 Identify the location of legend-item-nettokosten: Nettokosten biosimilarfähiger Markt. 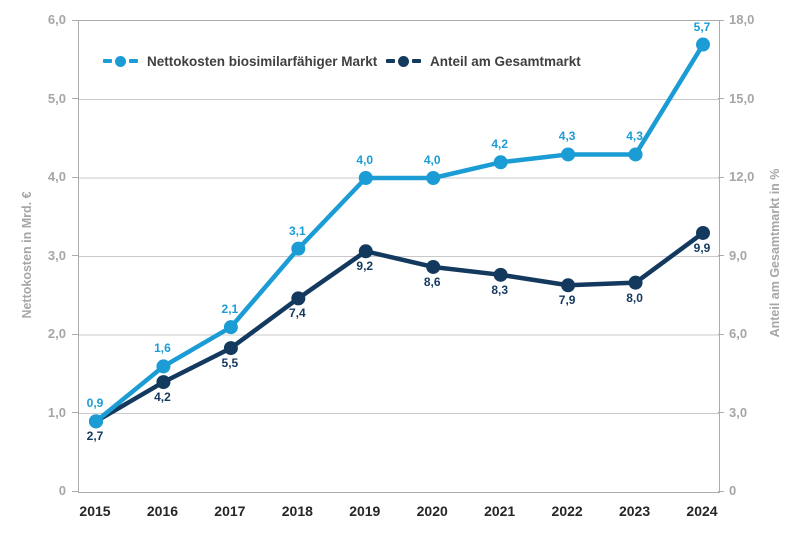
(240, 61).